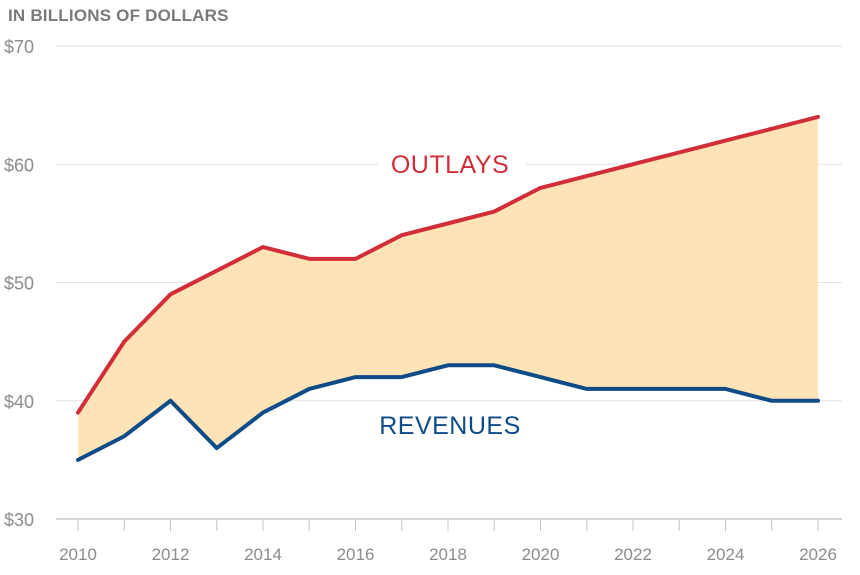  I want to click on revenues-label: REVENUES, so click(450, 426).